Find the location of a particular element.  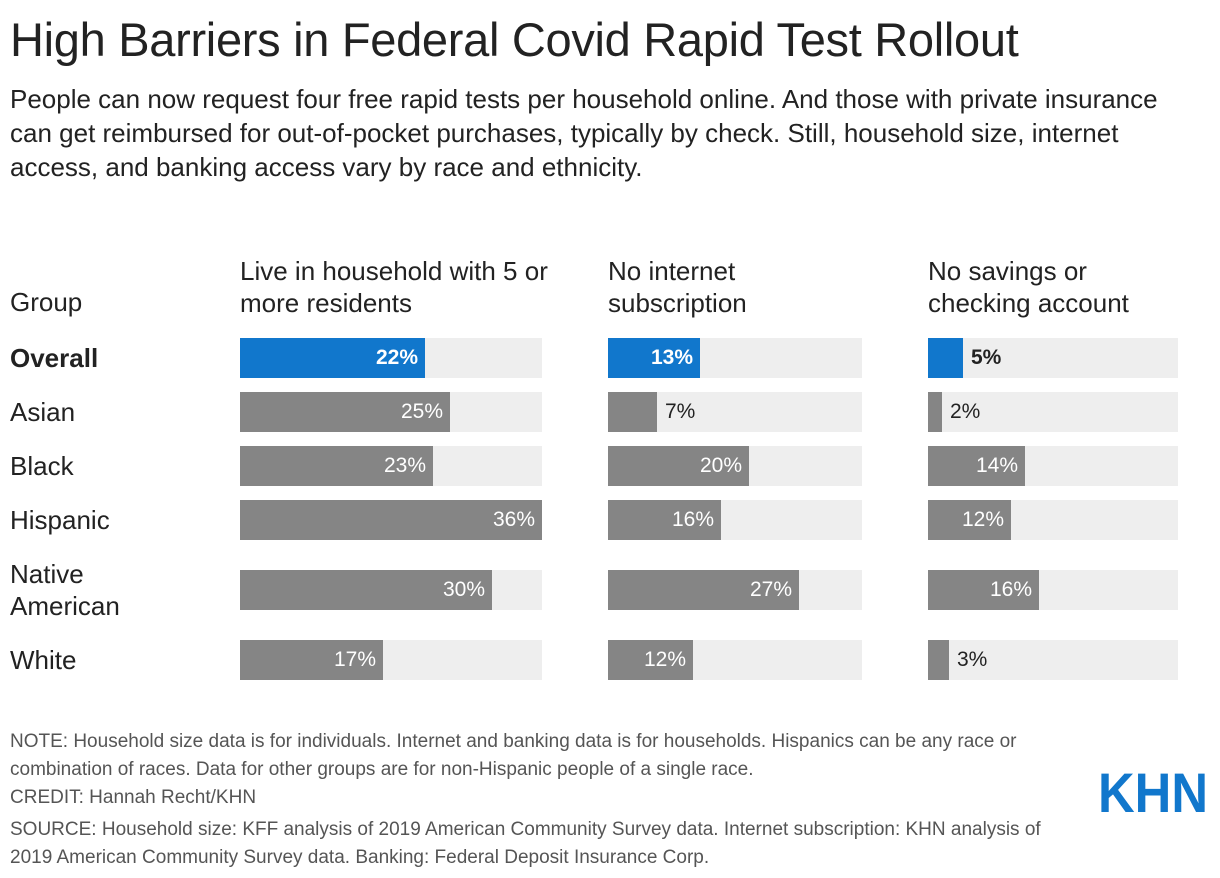

bar-track-hispanic-s2: 16% is located at coordinates (735, 520).